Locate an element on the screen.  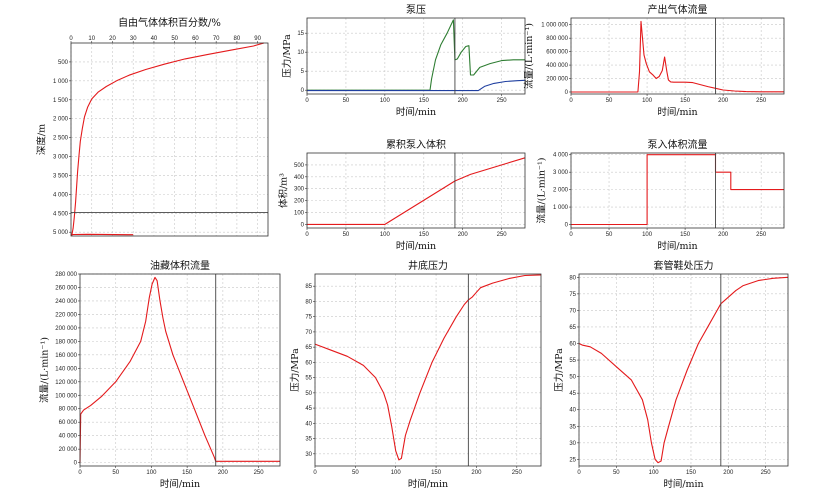
y-tick-label: 45 is located at coordinates (572, 394).